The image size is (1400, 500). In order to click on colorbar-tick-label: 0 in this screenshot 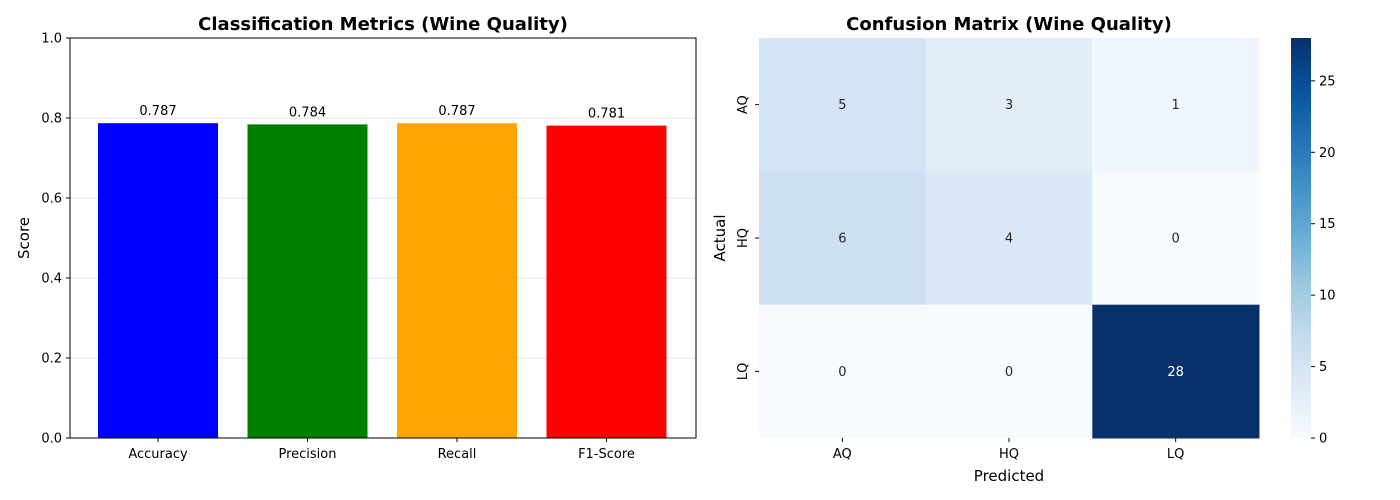, I will do `click(1323, 439)`.